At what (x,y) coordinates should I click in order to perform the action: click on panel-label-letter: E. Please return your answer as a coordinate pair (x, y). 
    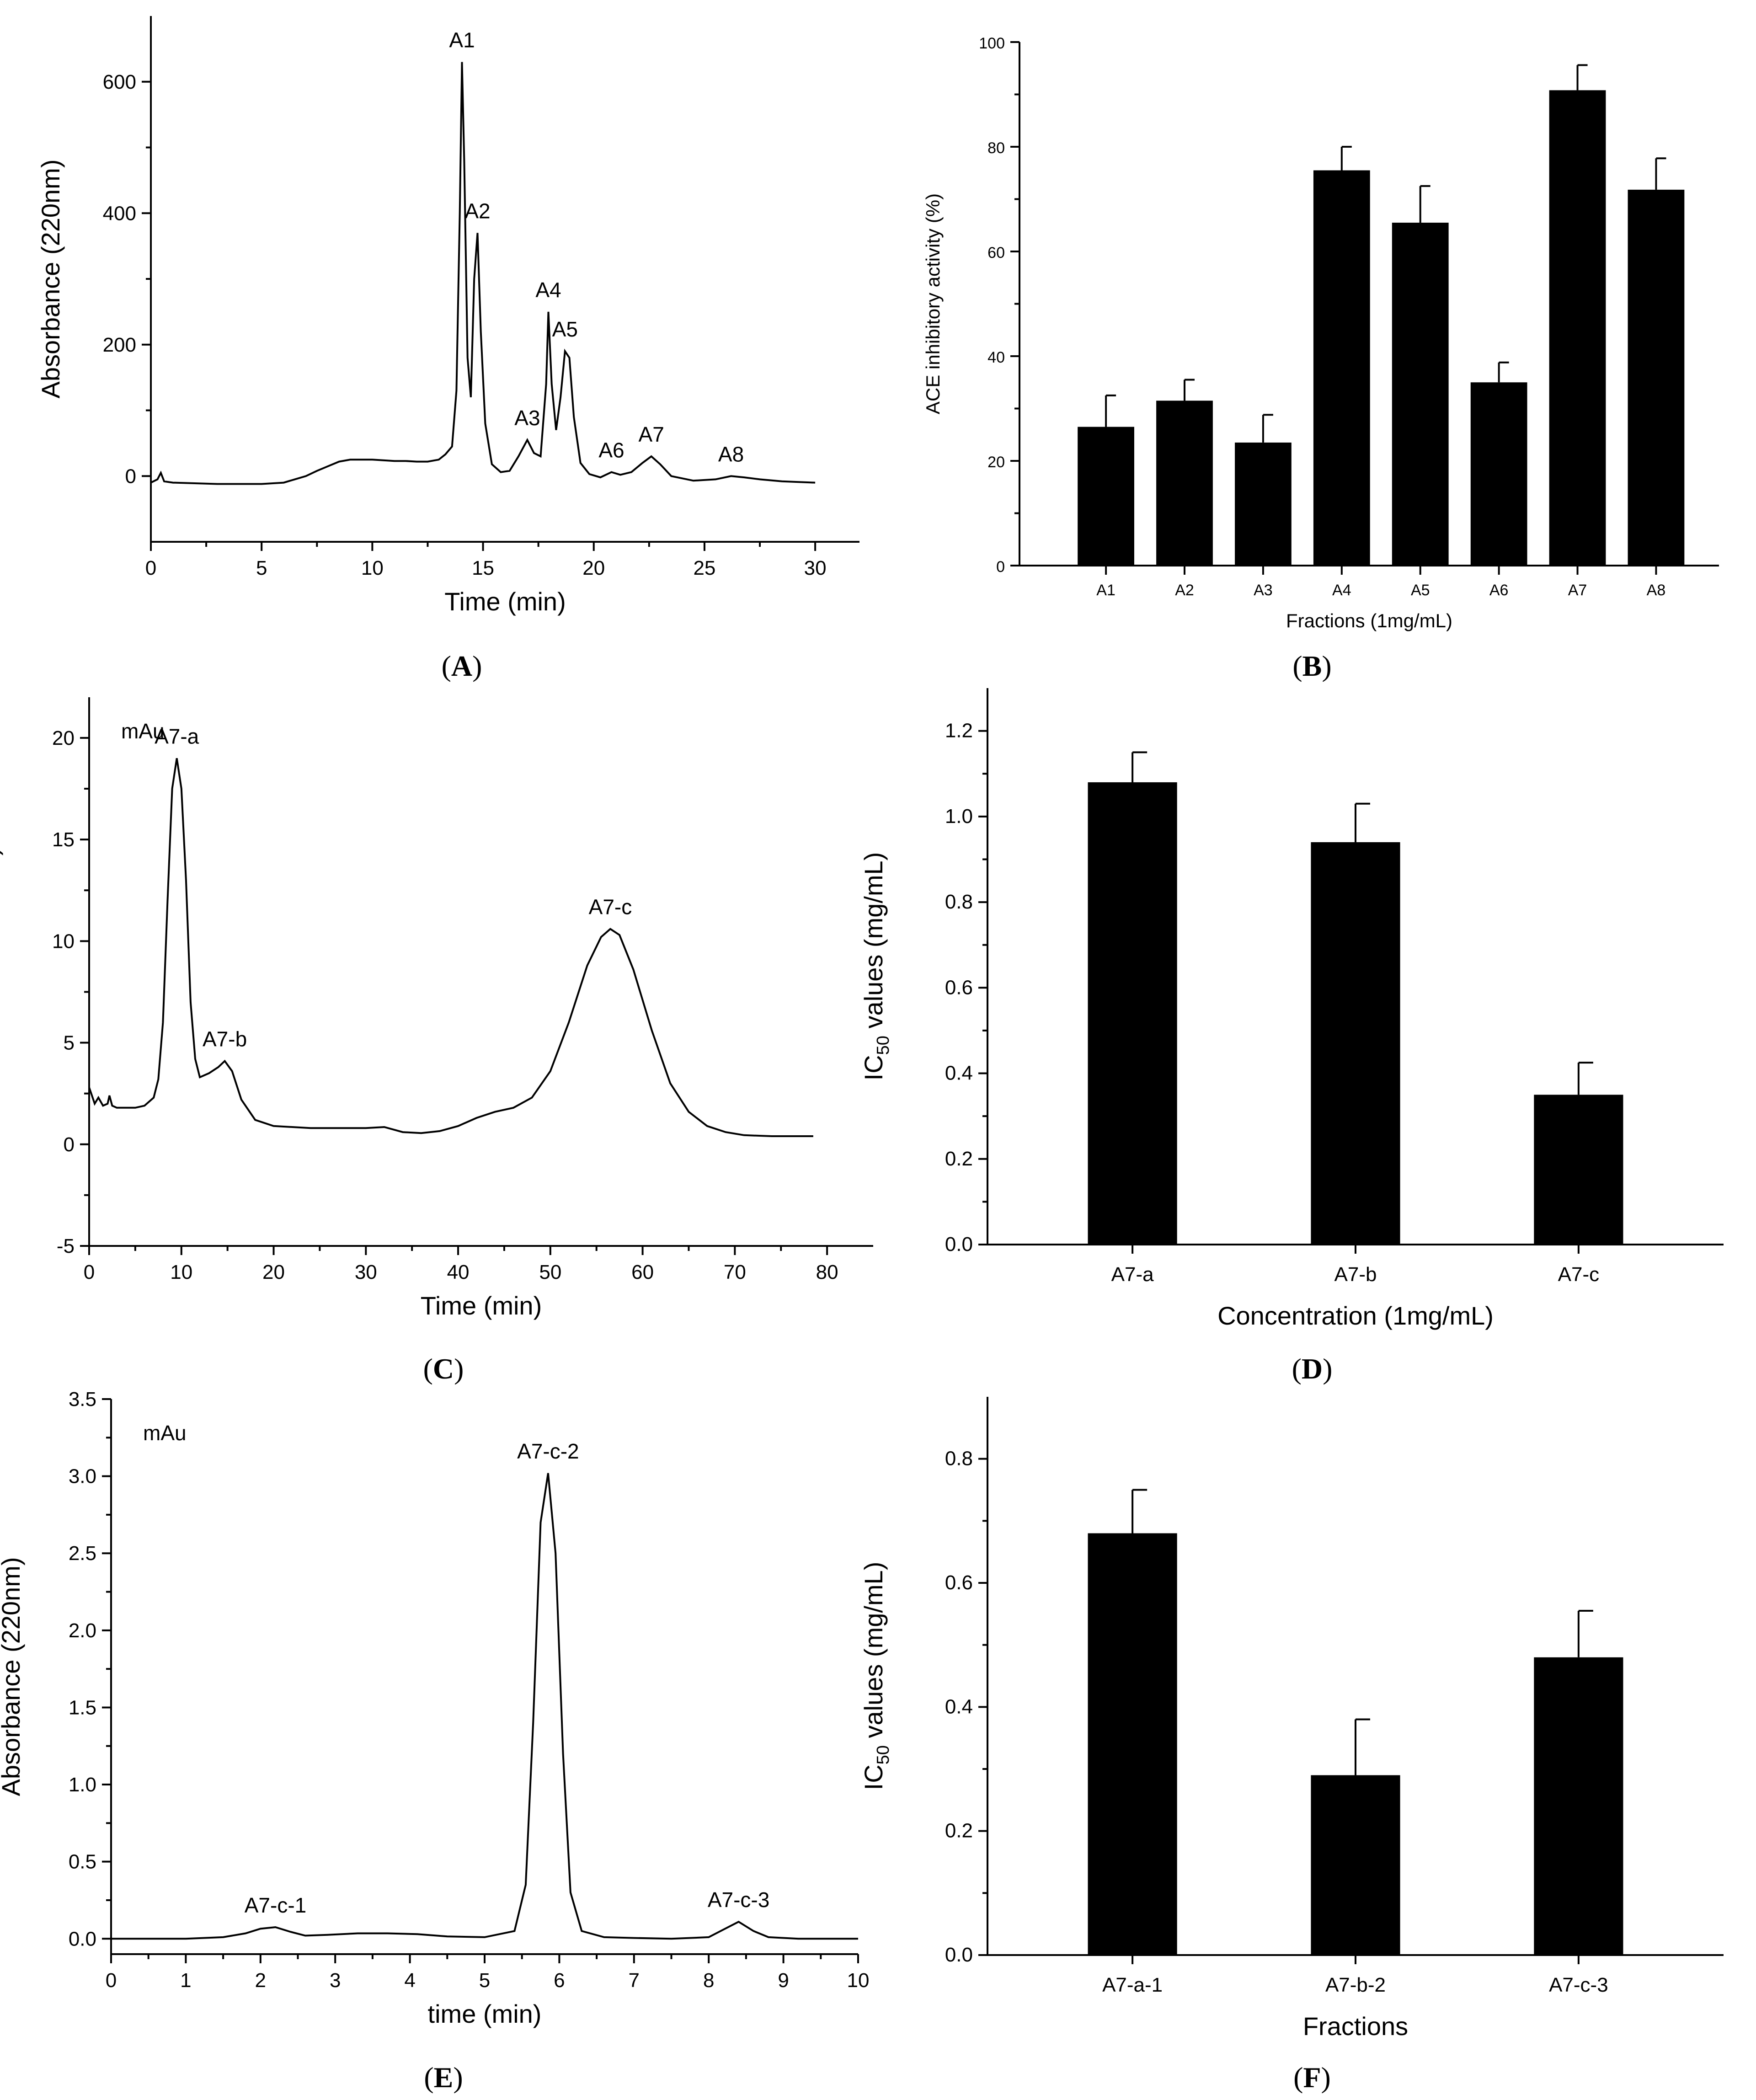
    Looking at the image, I should click on (444, 2078).